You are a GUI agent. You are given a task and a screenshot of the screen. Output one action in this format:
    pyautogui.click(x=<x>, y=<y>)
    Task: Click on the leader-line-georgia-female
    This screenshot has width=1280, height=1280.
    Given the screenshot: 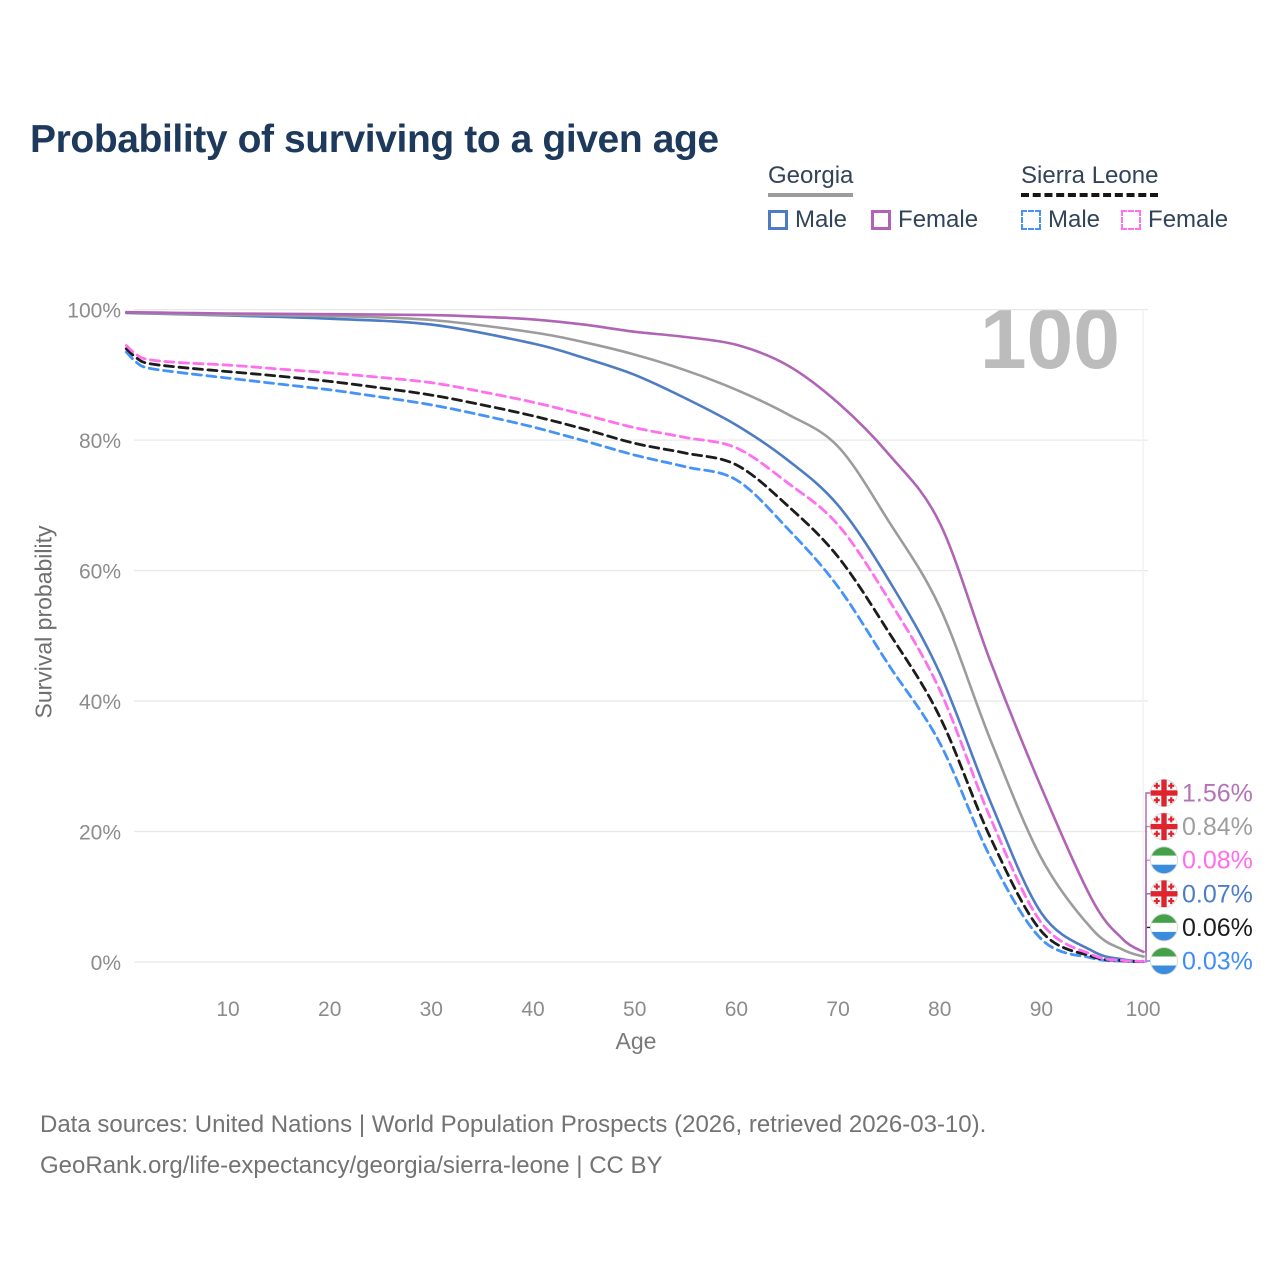 What is the action you would take?
    pyautogui.click(x=1146, y=872)
    